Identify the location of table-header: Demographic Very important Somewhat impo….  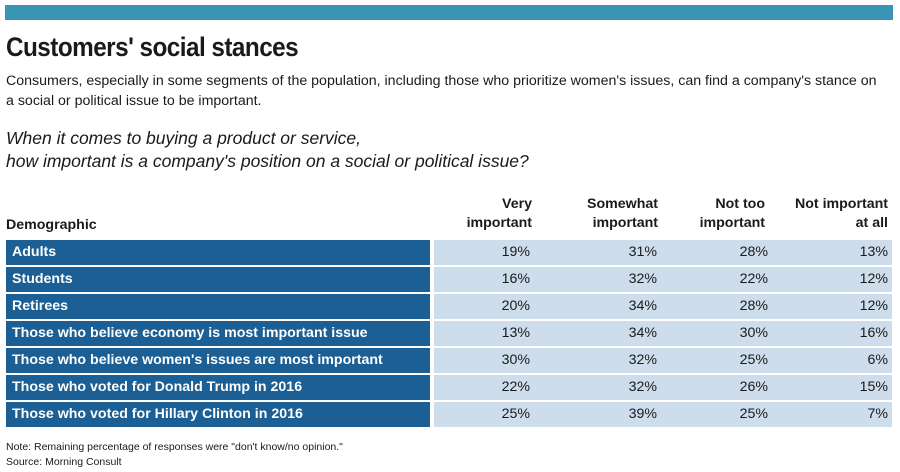
(449, 215).